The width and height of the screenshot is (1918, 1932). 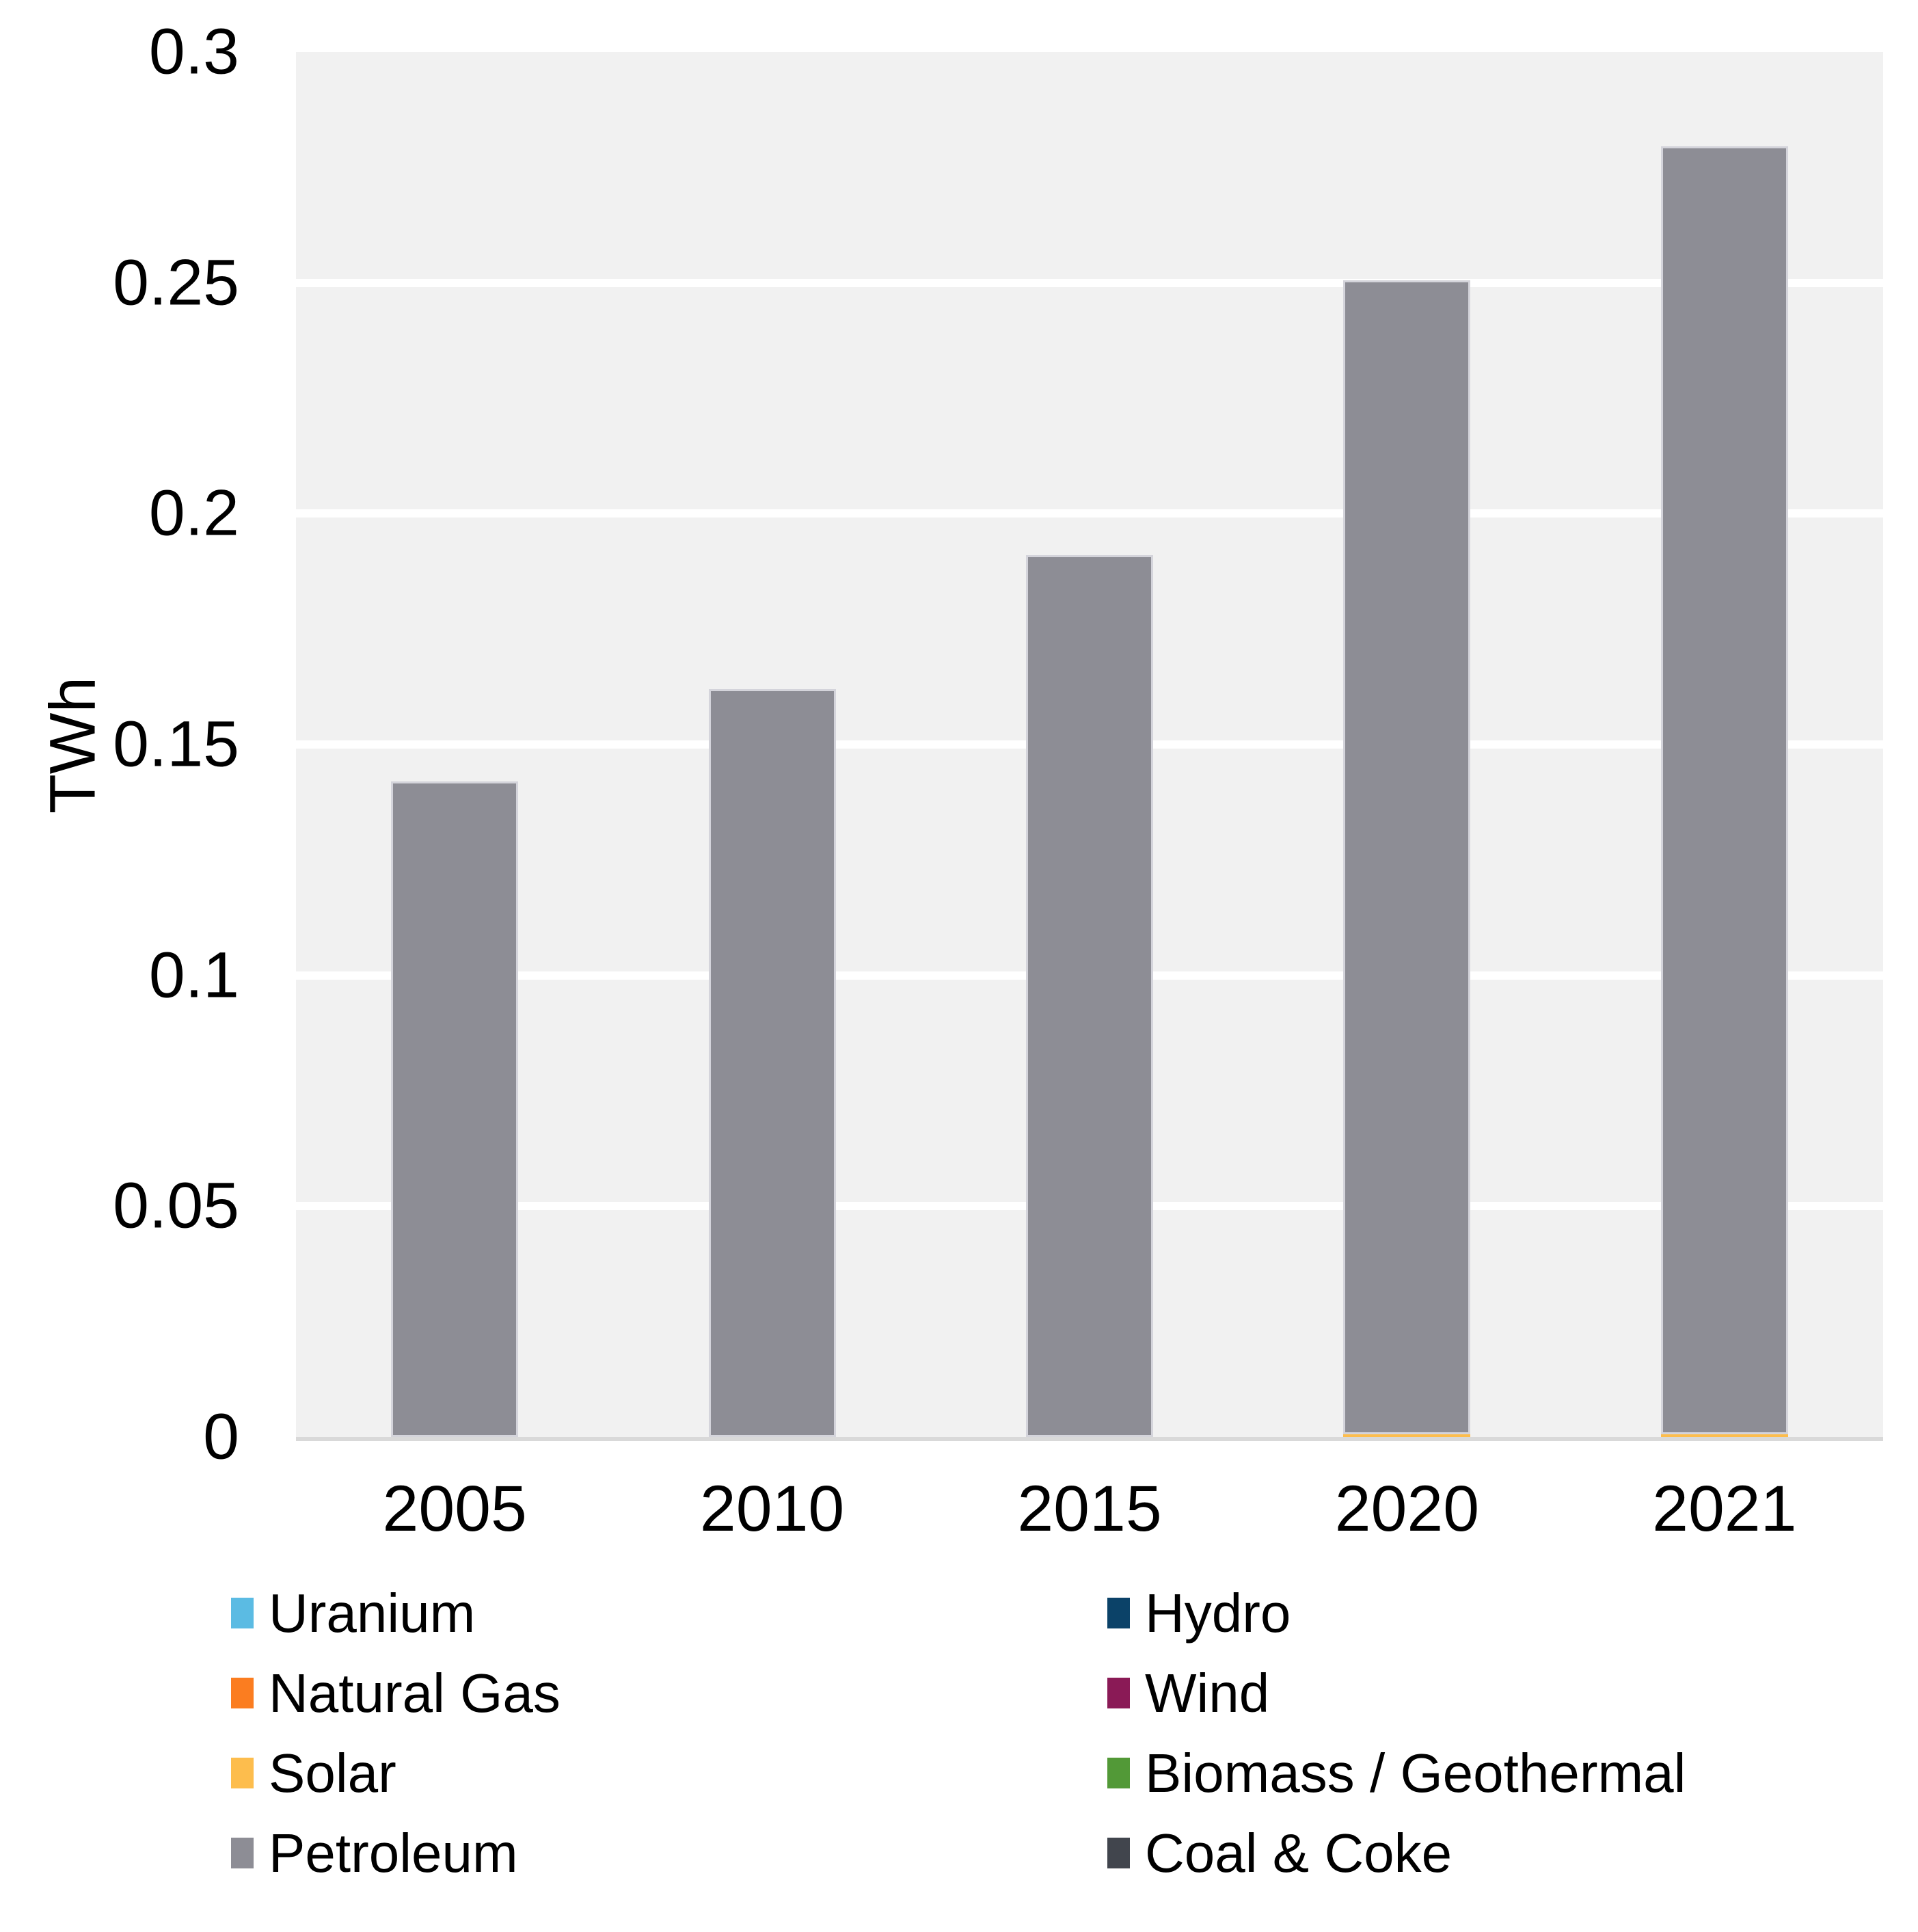 What do you see at coordinates (414, 1692) in the screenshot?
I see `legend-label: Natural Gas` at bounding box center [414, 1692].